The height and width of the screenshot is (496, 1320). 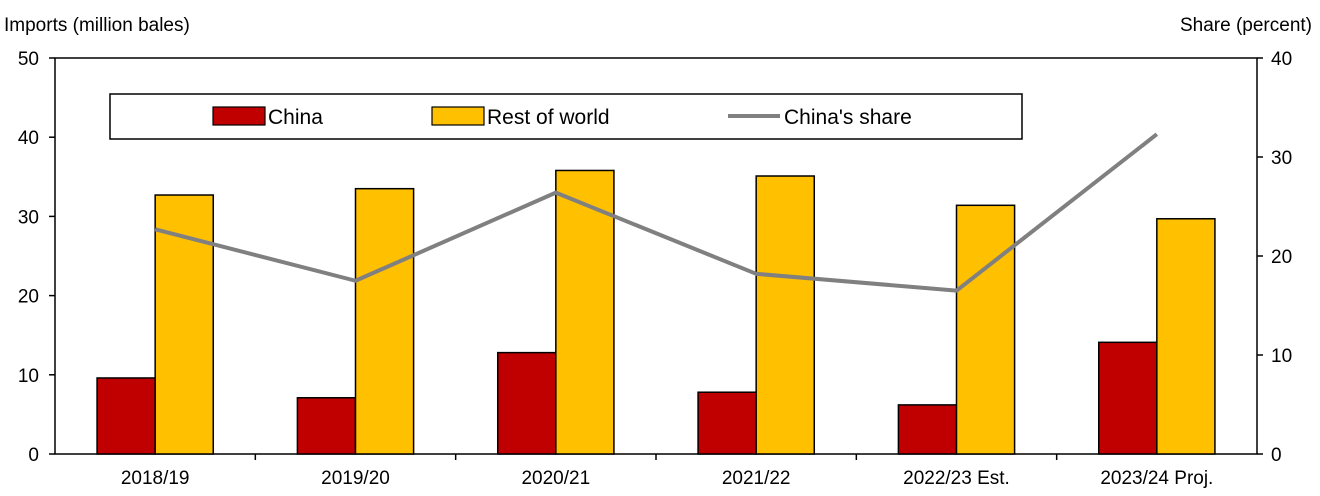 I want to click on right-tick-label: 30, so click(x=1281, y=158).